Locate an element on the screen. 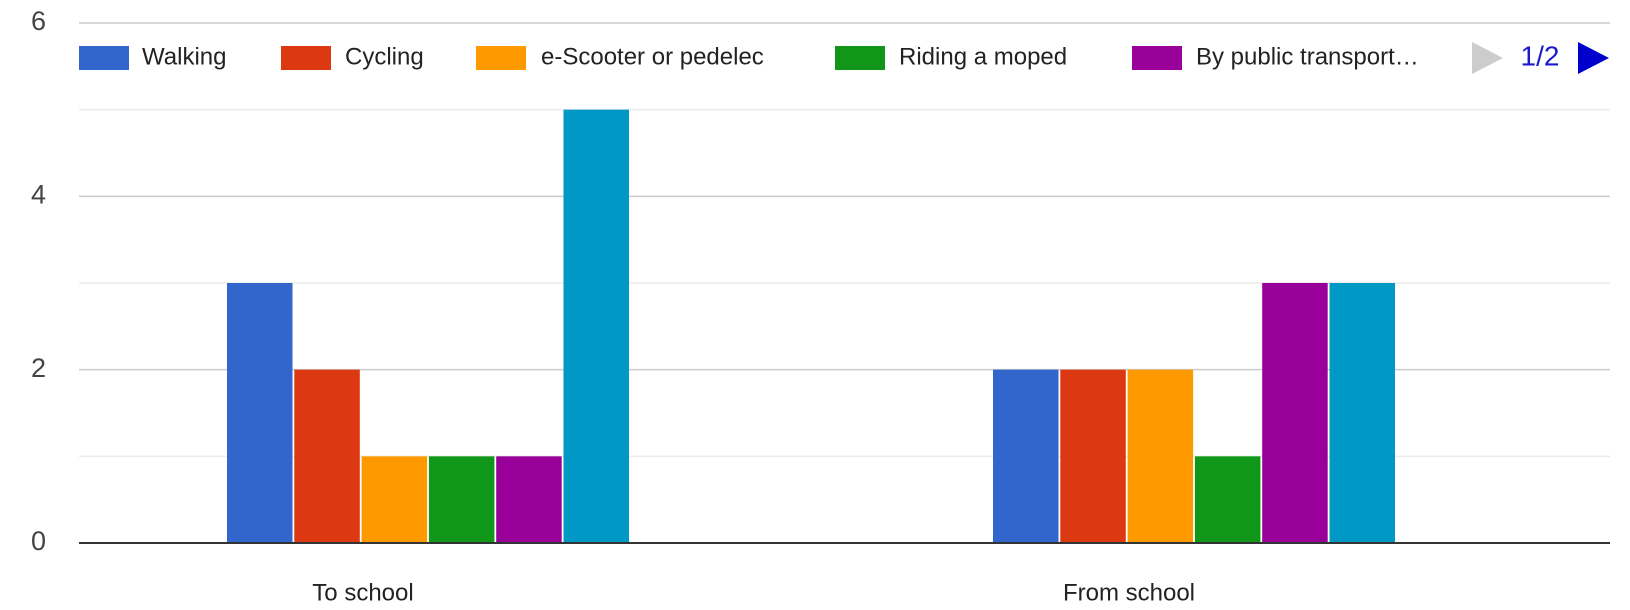 The image size is (1630, 610). y-tick-label: 6 is located at coordinates (38, 21).